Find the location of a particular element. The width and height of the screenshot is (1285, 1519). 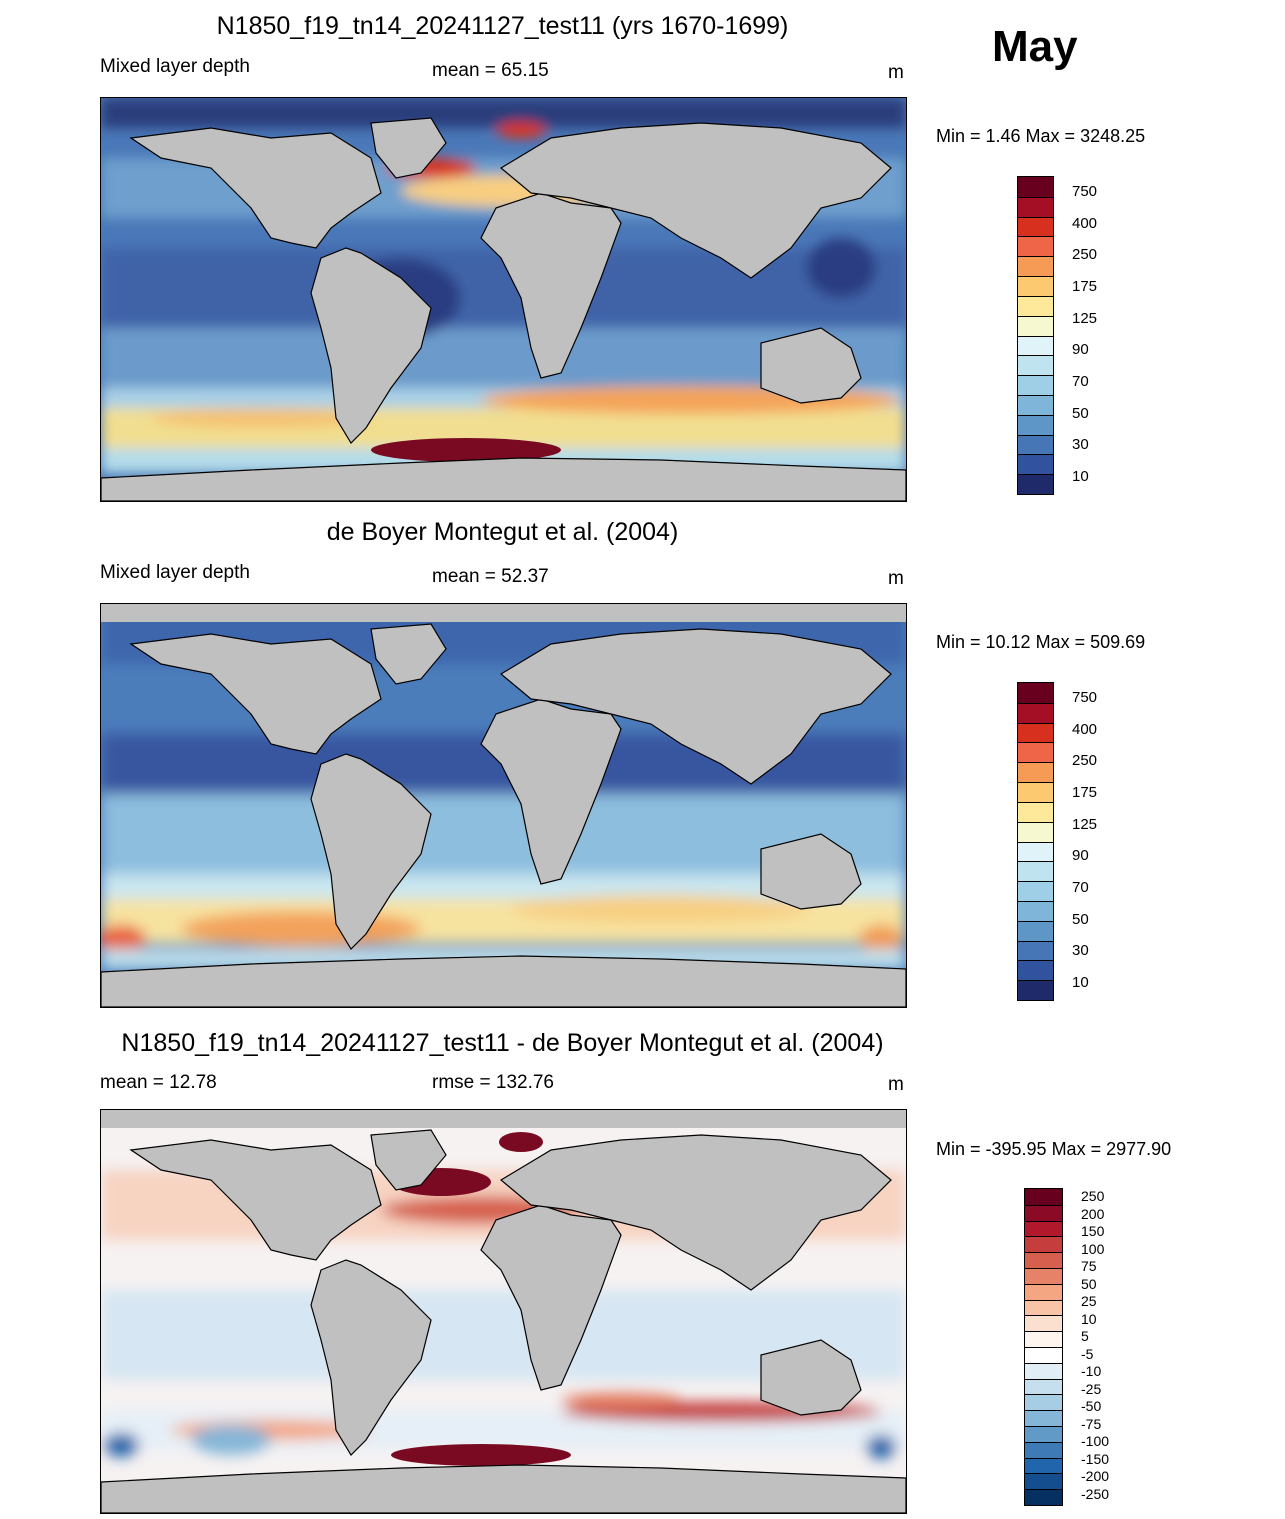

colorbar-label: 5 is located at coordinates (1085, 1336).